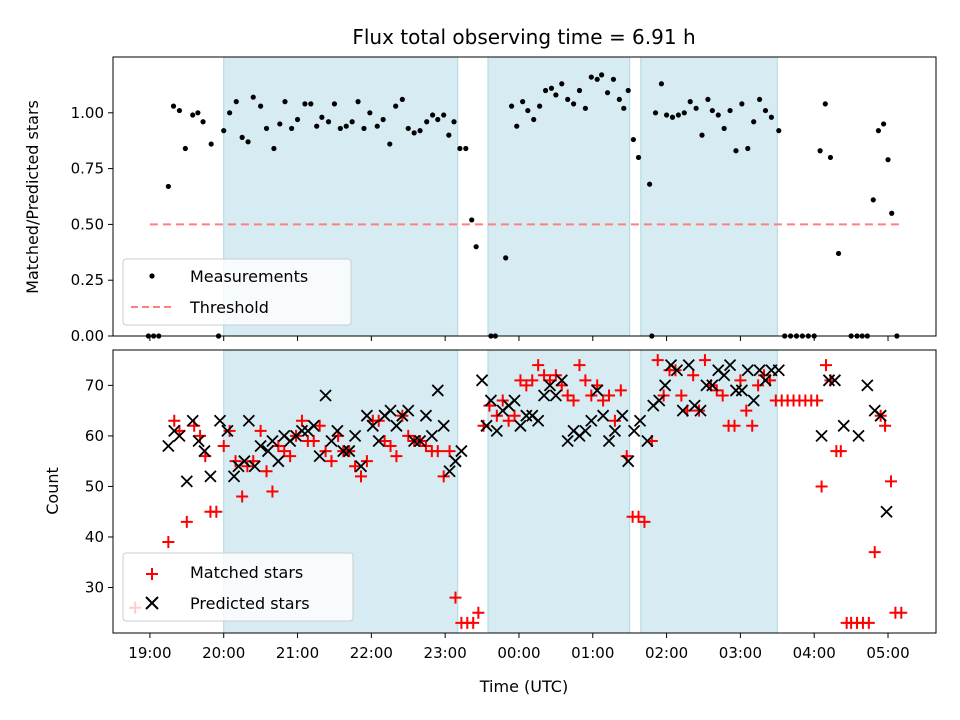  Describe the element at coordinates (99, 486) in the screenshot. I see `bottom-y-axis: 30 40 50 60 70` at that location.